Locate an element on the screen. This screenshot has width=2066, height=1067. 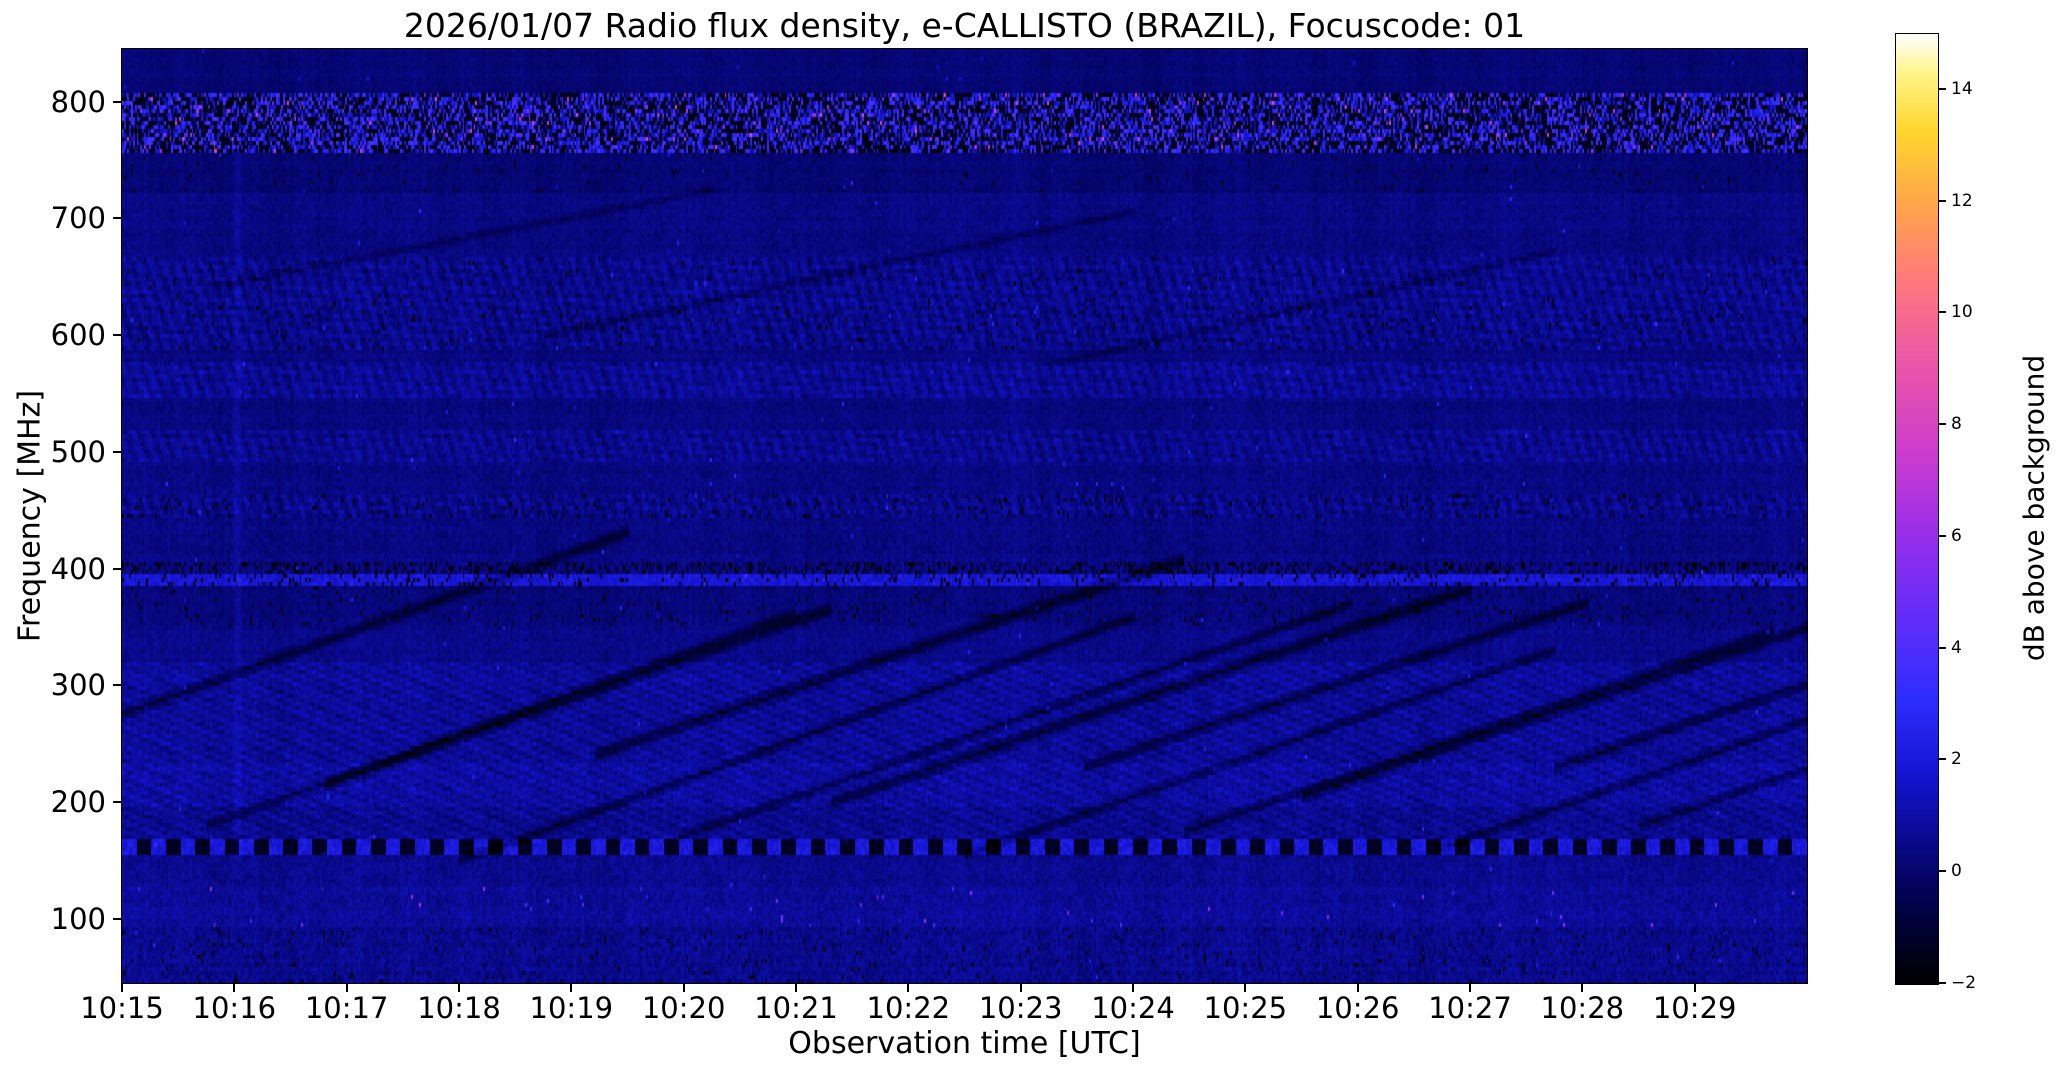
x-tick-label: 10:19 is located at coordinates (571, 1008).